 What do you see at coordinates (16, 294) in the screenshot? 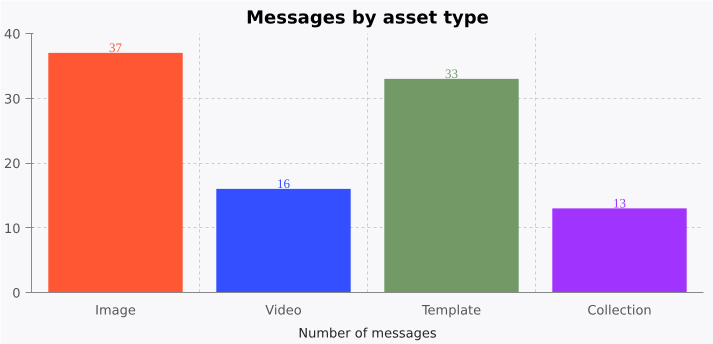
I see `y-tick-label: 0` at bounding box center [16, 294].